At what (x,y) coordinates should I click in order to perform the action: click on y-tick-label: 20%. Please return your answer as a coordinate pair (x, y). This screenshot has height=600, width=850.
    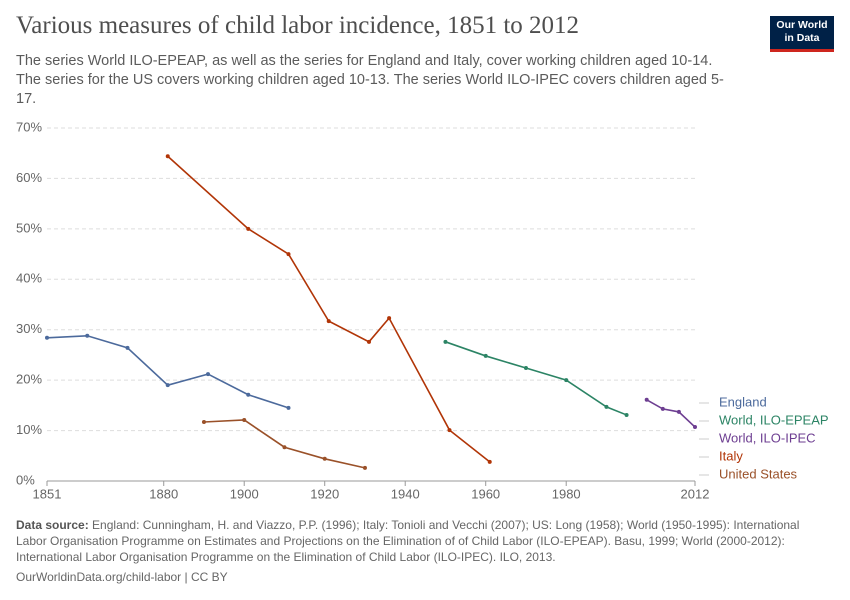
    Looking at the image, I should click on (29, 379).